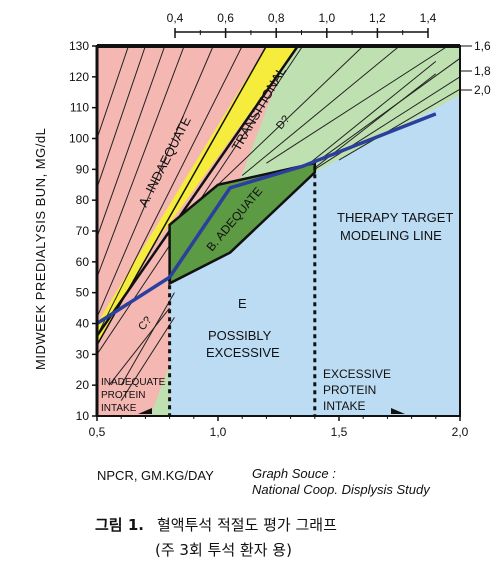 This screenshot has height=566, width=501. What do you see at coordinates (357, 374) in the screenshot?
I see `label-excessive-intake-1: EXCESSIVE` at bounding box center [357, 374].